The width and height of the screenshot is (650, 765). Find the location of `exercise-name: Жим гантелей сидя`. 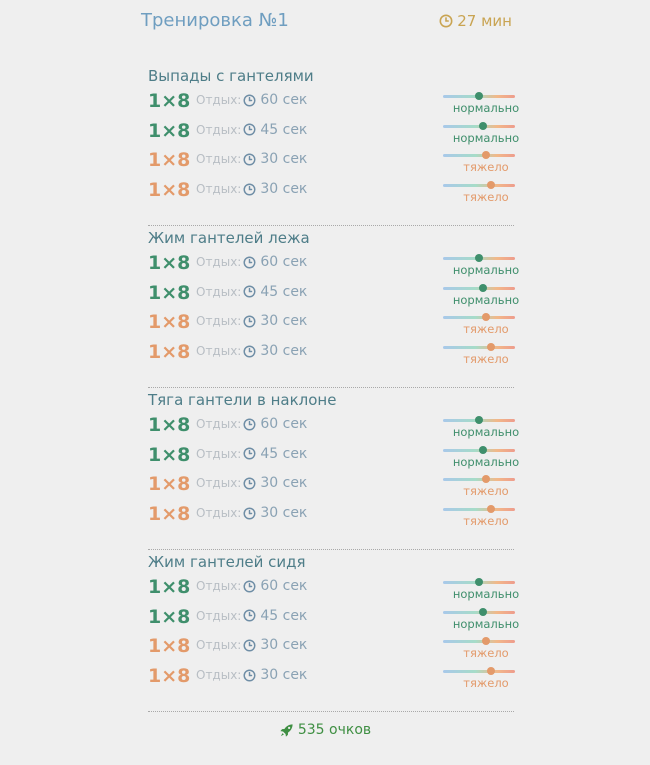

exercise-name: Жим гантелей сидя is located at coordinates (227, 562).